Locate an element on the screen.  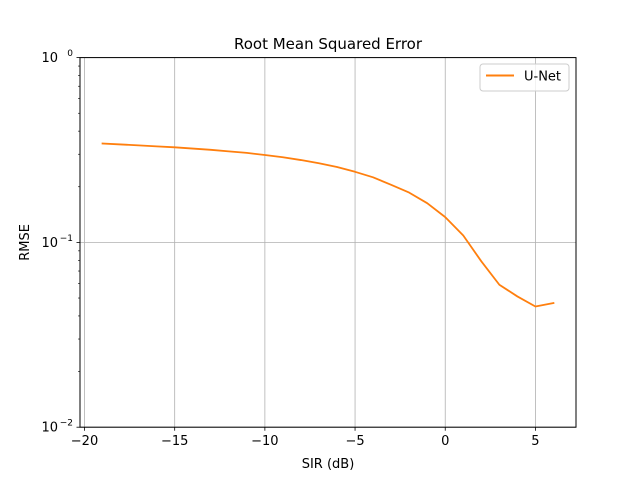
x-tick-label: −5 is located at coordinates (354, 441).